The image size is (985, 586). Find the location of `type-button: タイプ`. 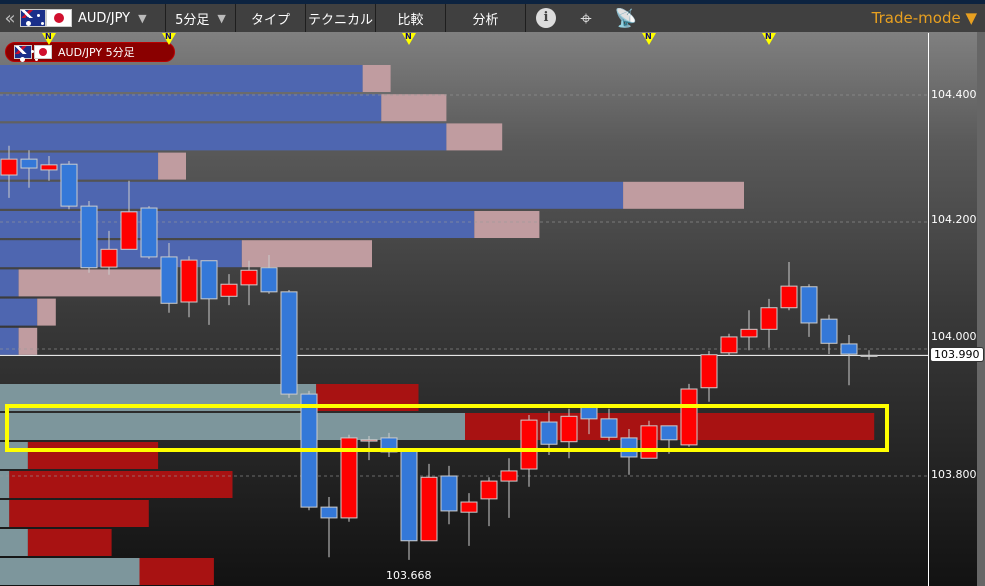

type-button: タイプ is located at coordinates (271, 18).